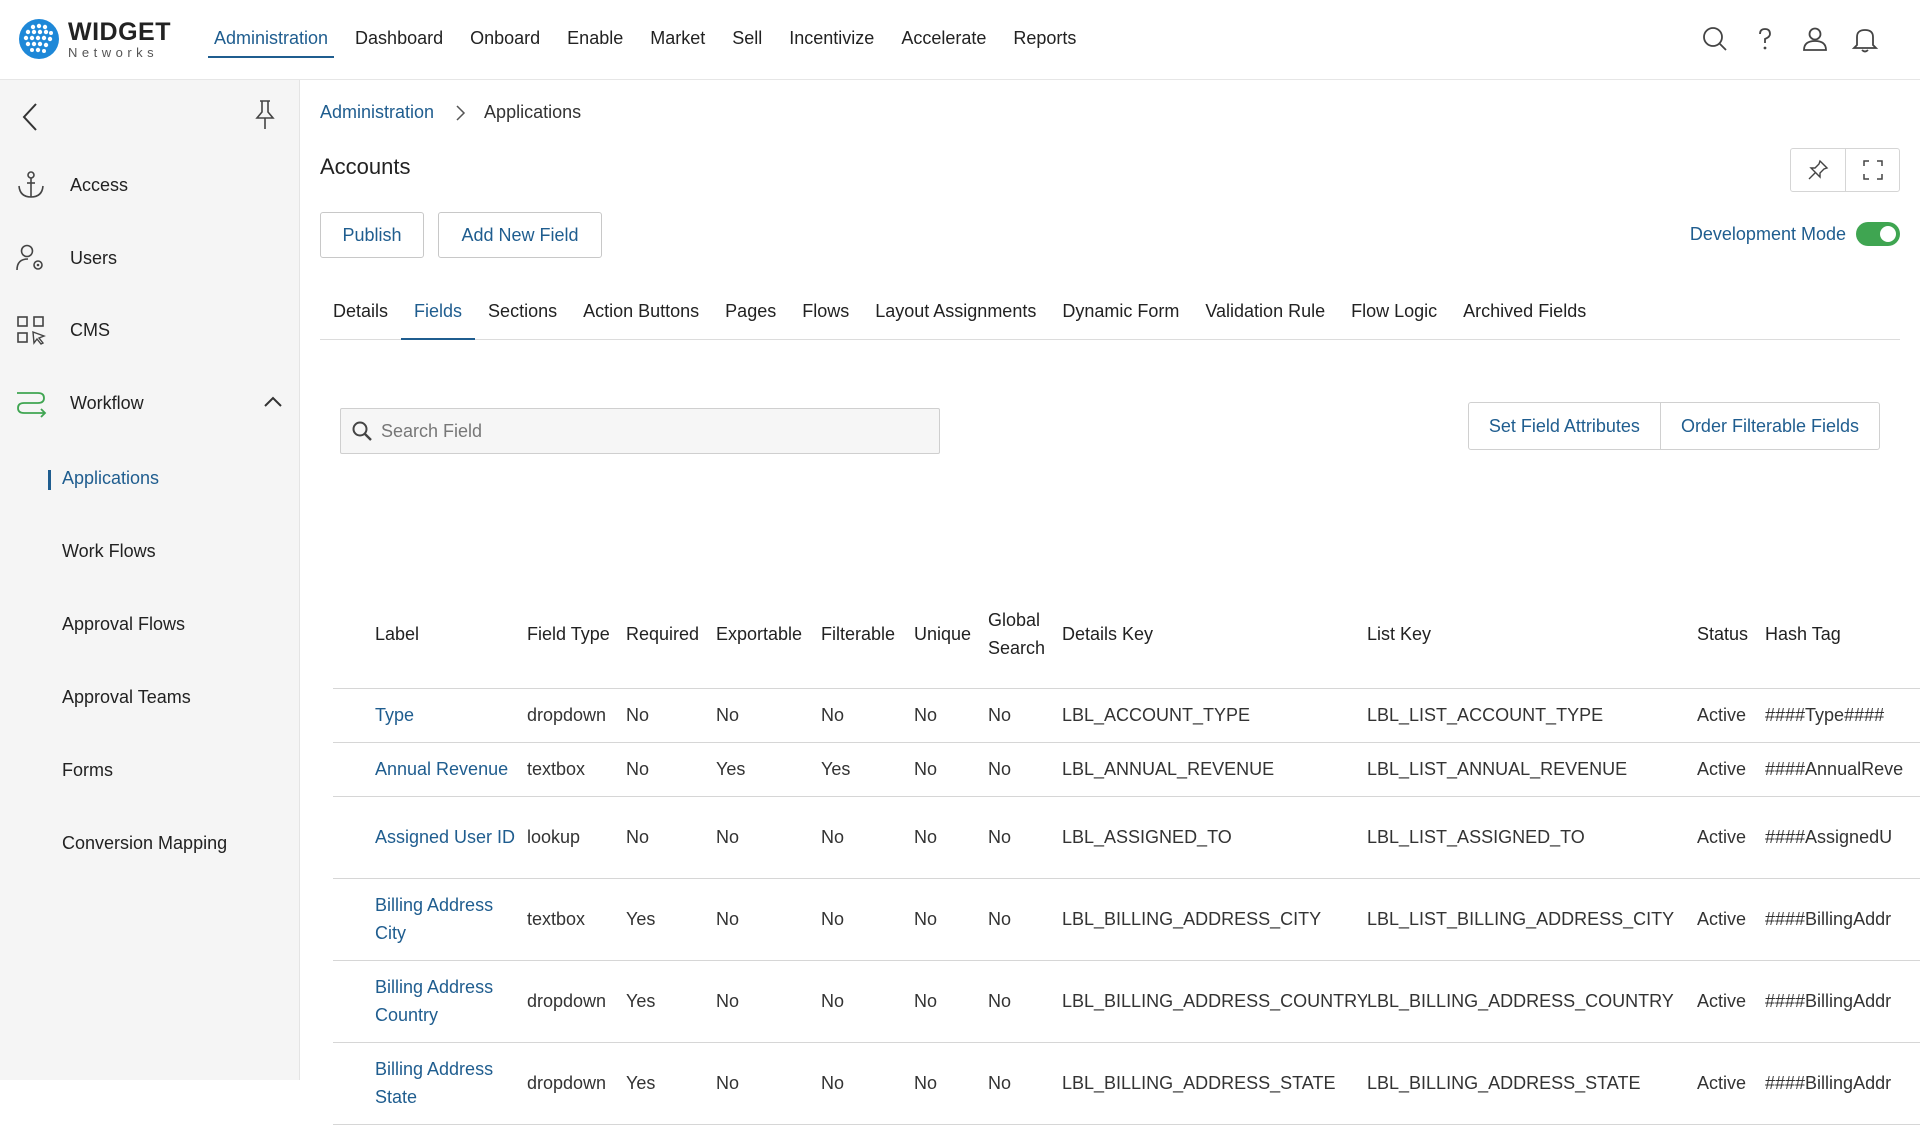 The height and width of the screenshot is (1125, 1920). Describe the element at coordinates (1214, 769) in the screenshot. I see `cell-details-key: LBL_ANNUAL_REVENUE` at that location.